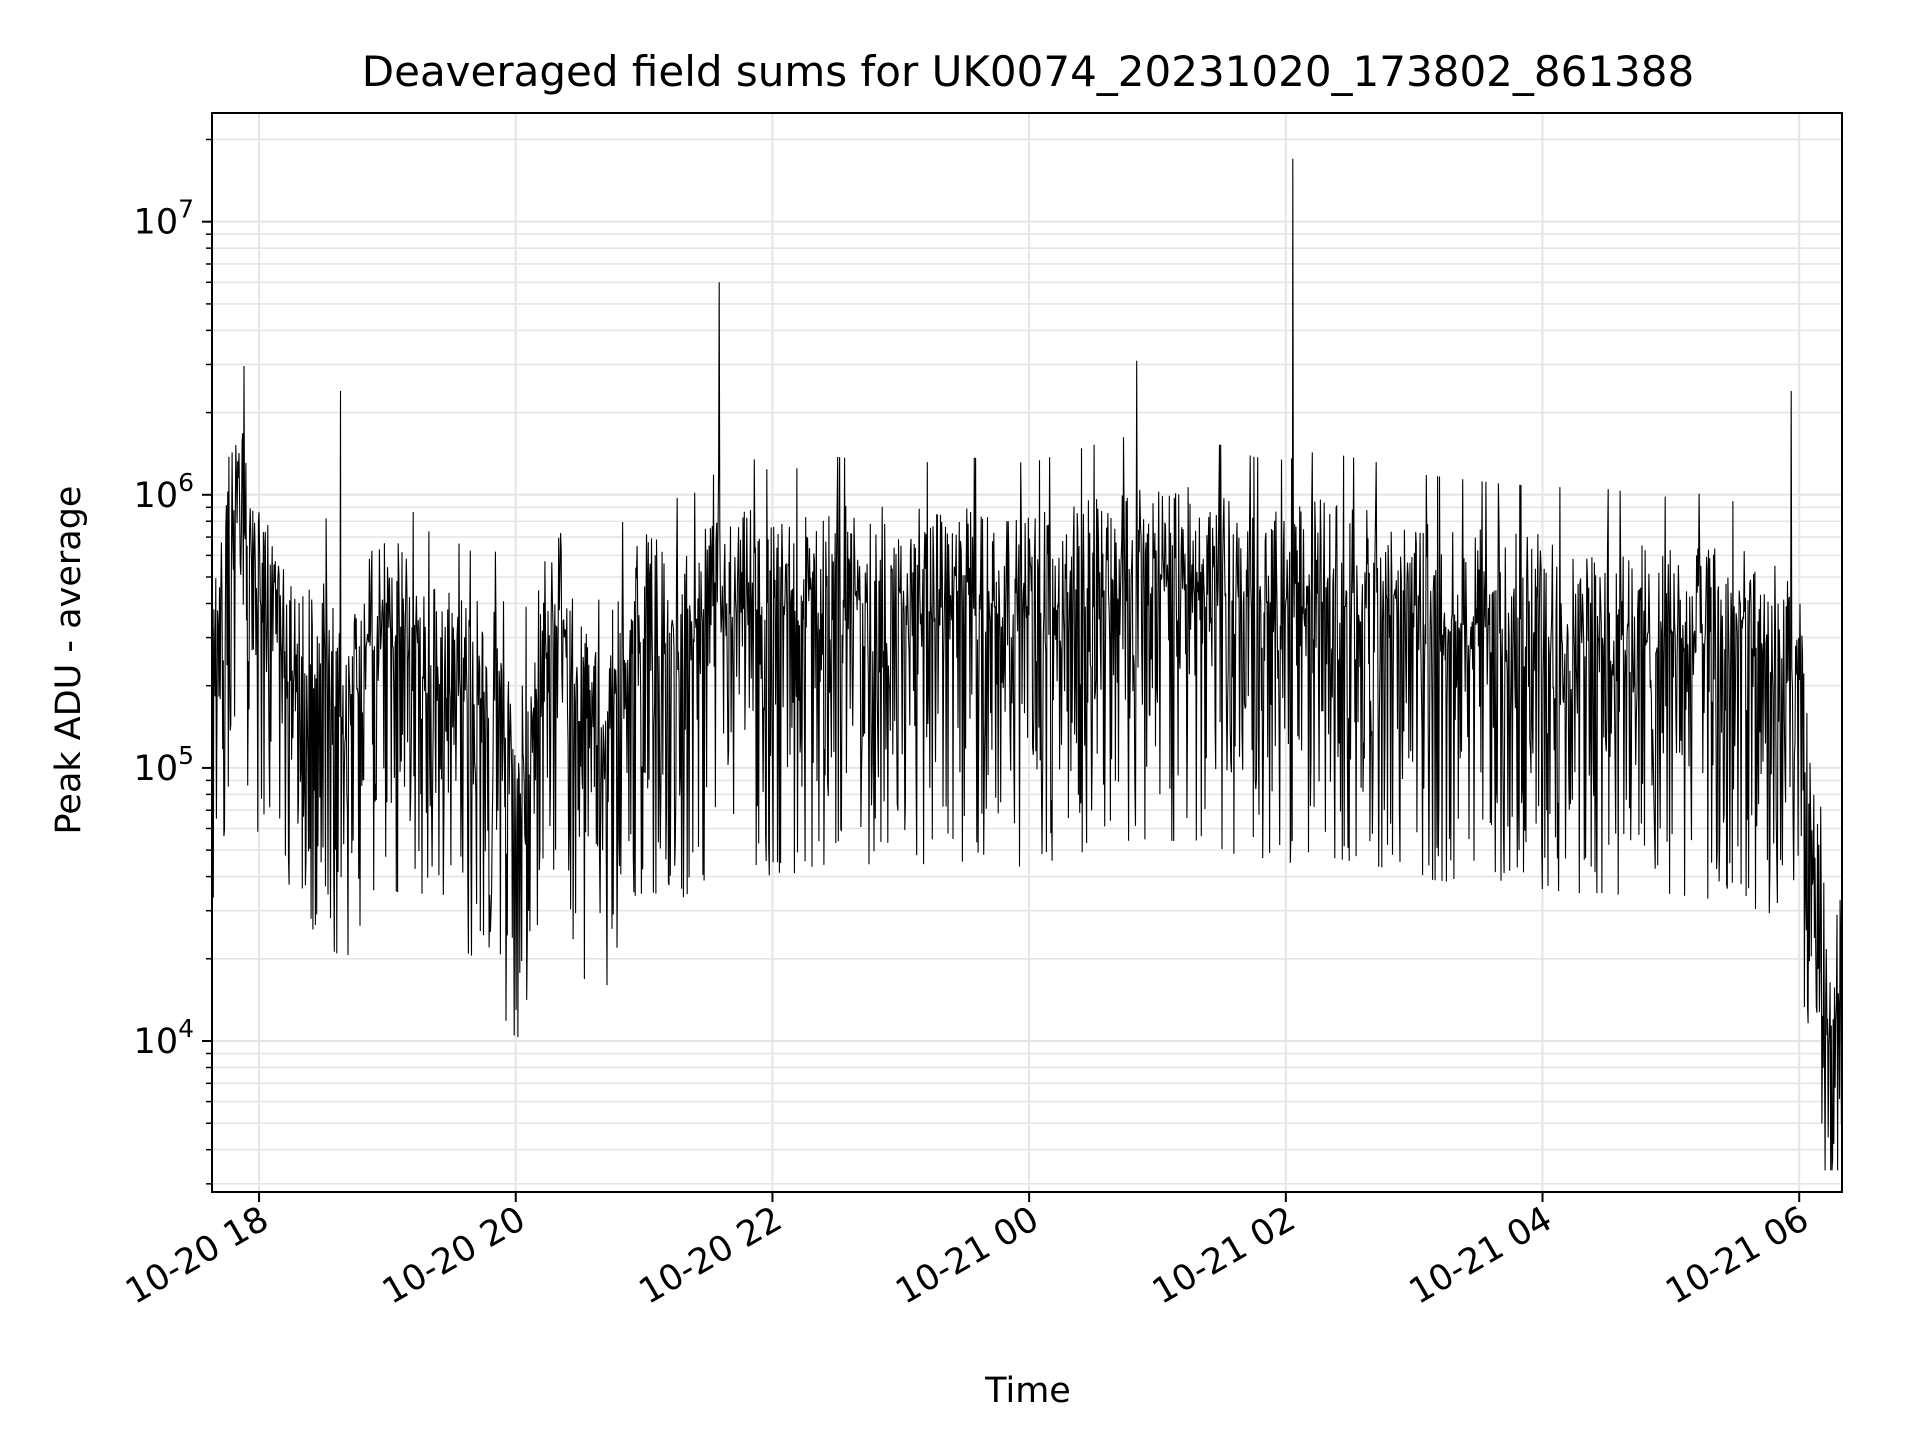 The width and height of the screenshot is (1920, 1440). I want to click on y-axis: 10⁴ 10⁵ 10⁶ 10⁷, so click(173, 661).